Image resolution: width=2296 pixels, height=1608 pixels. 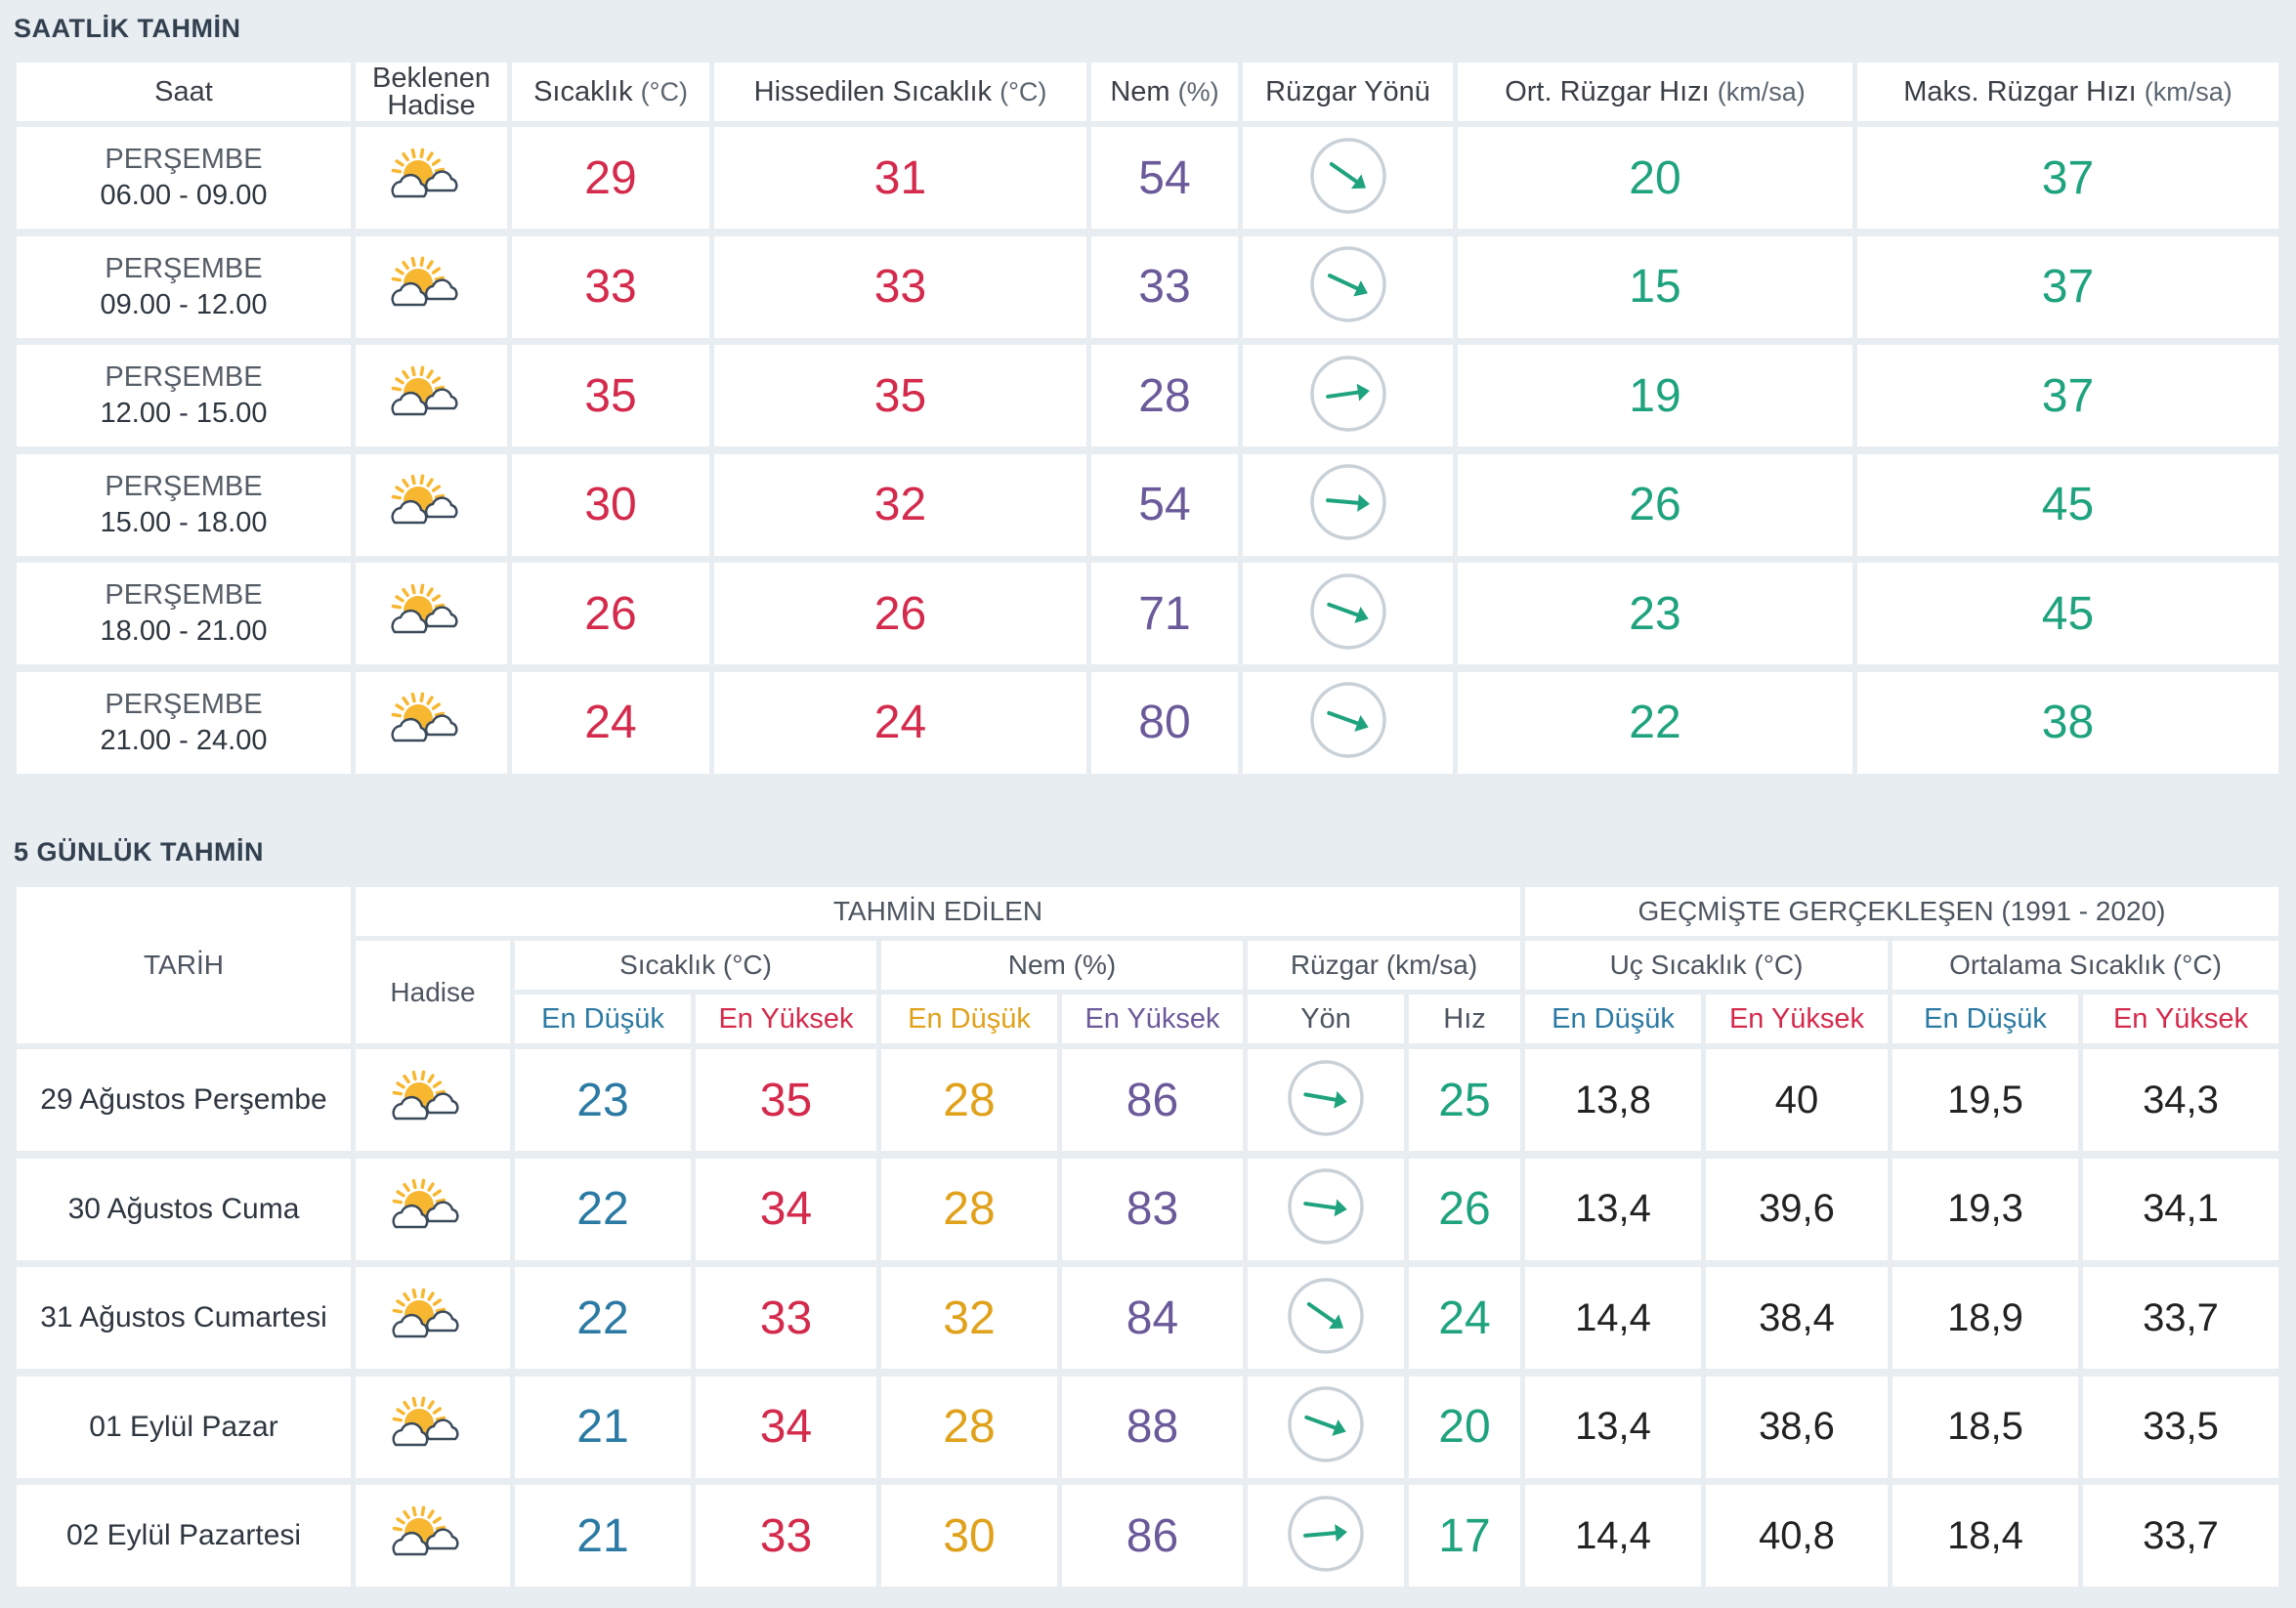 I want to click on header-hadise: Hadise, so click(x=433, y=992).